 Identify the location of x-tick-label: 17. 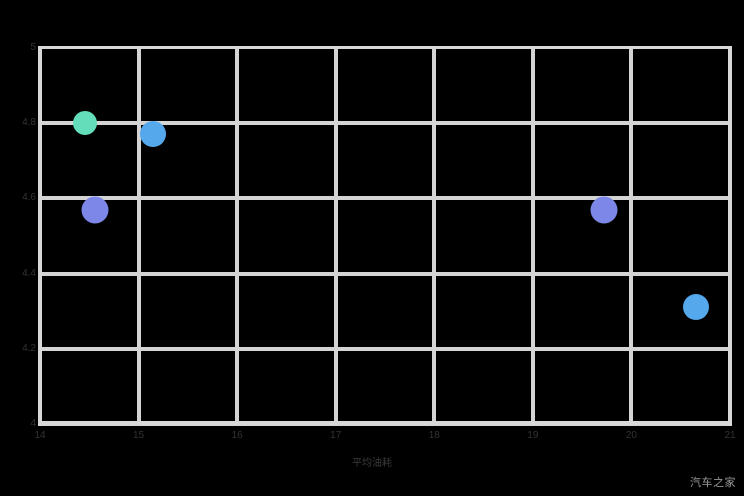
(336, 435).